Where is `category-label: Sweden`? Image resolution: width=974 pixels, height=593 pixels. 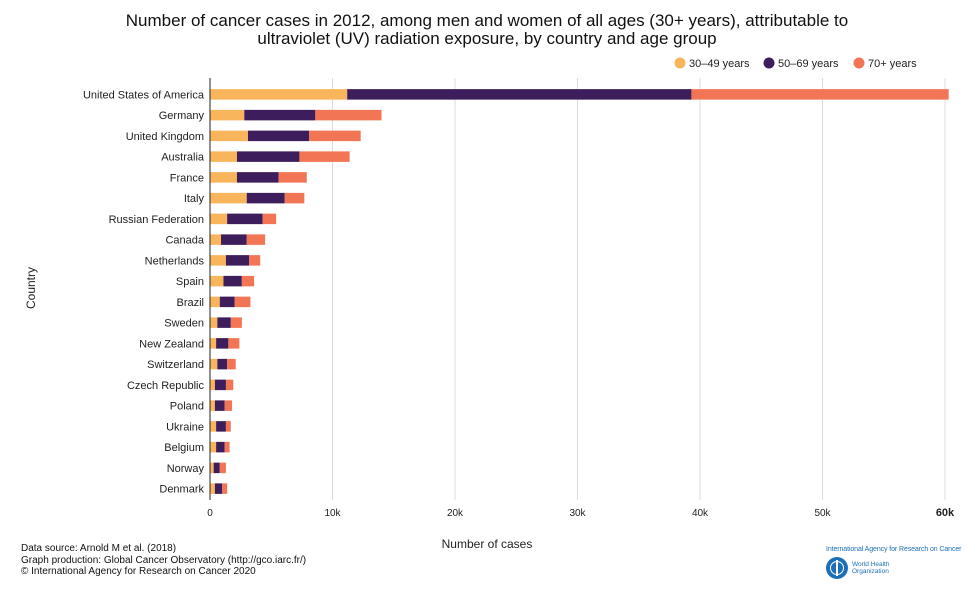 category-label: Sweden is located at coordinates (184, 324).